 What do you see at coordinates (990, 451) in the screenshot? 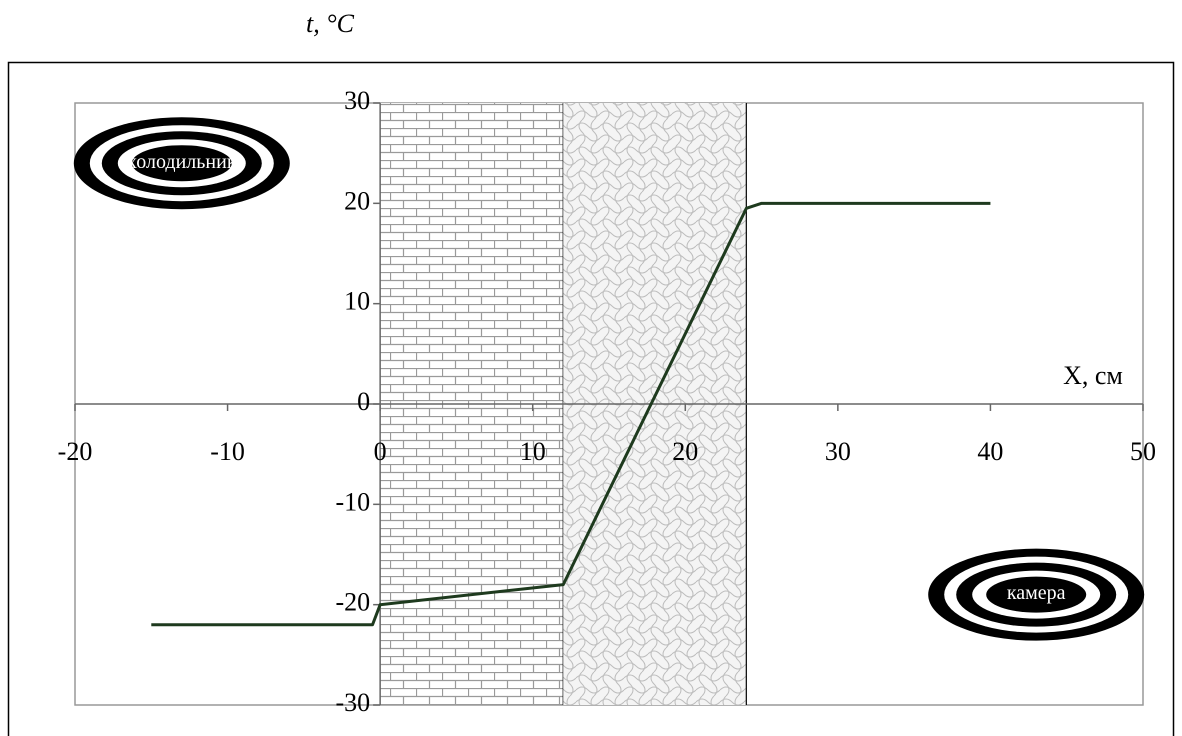
I see `x-tick-label: 40` at bounding box center [990, 451].